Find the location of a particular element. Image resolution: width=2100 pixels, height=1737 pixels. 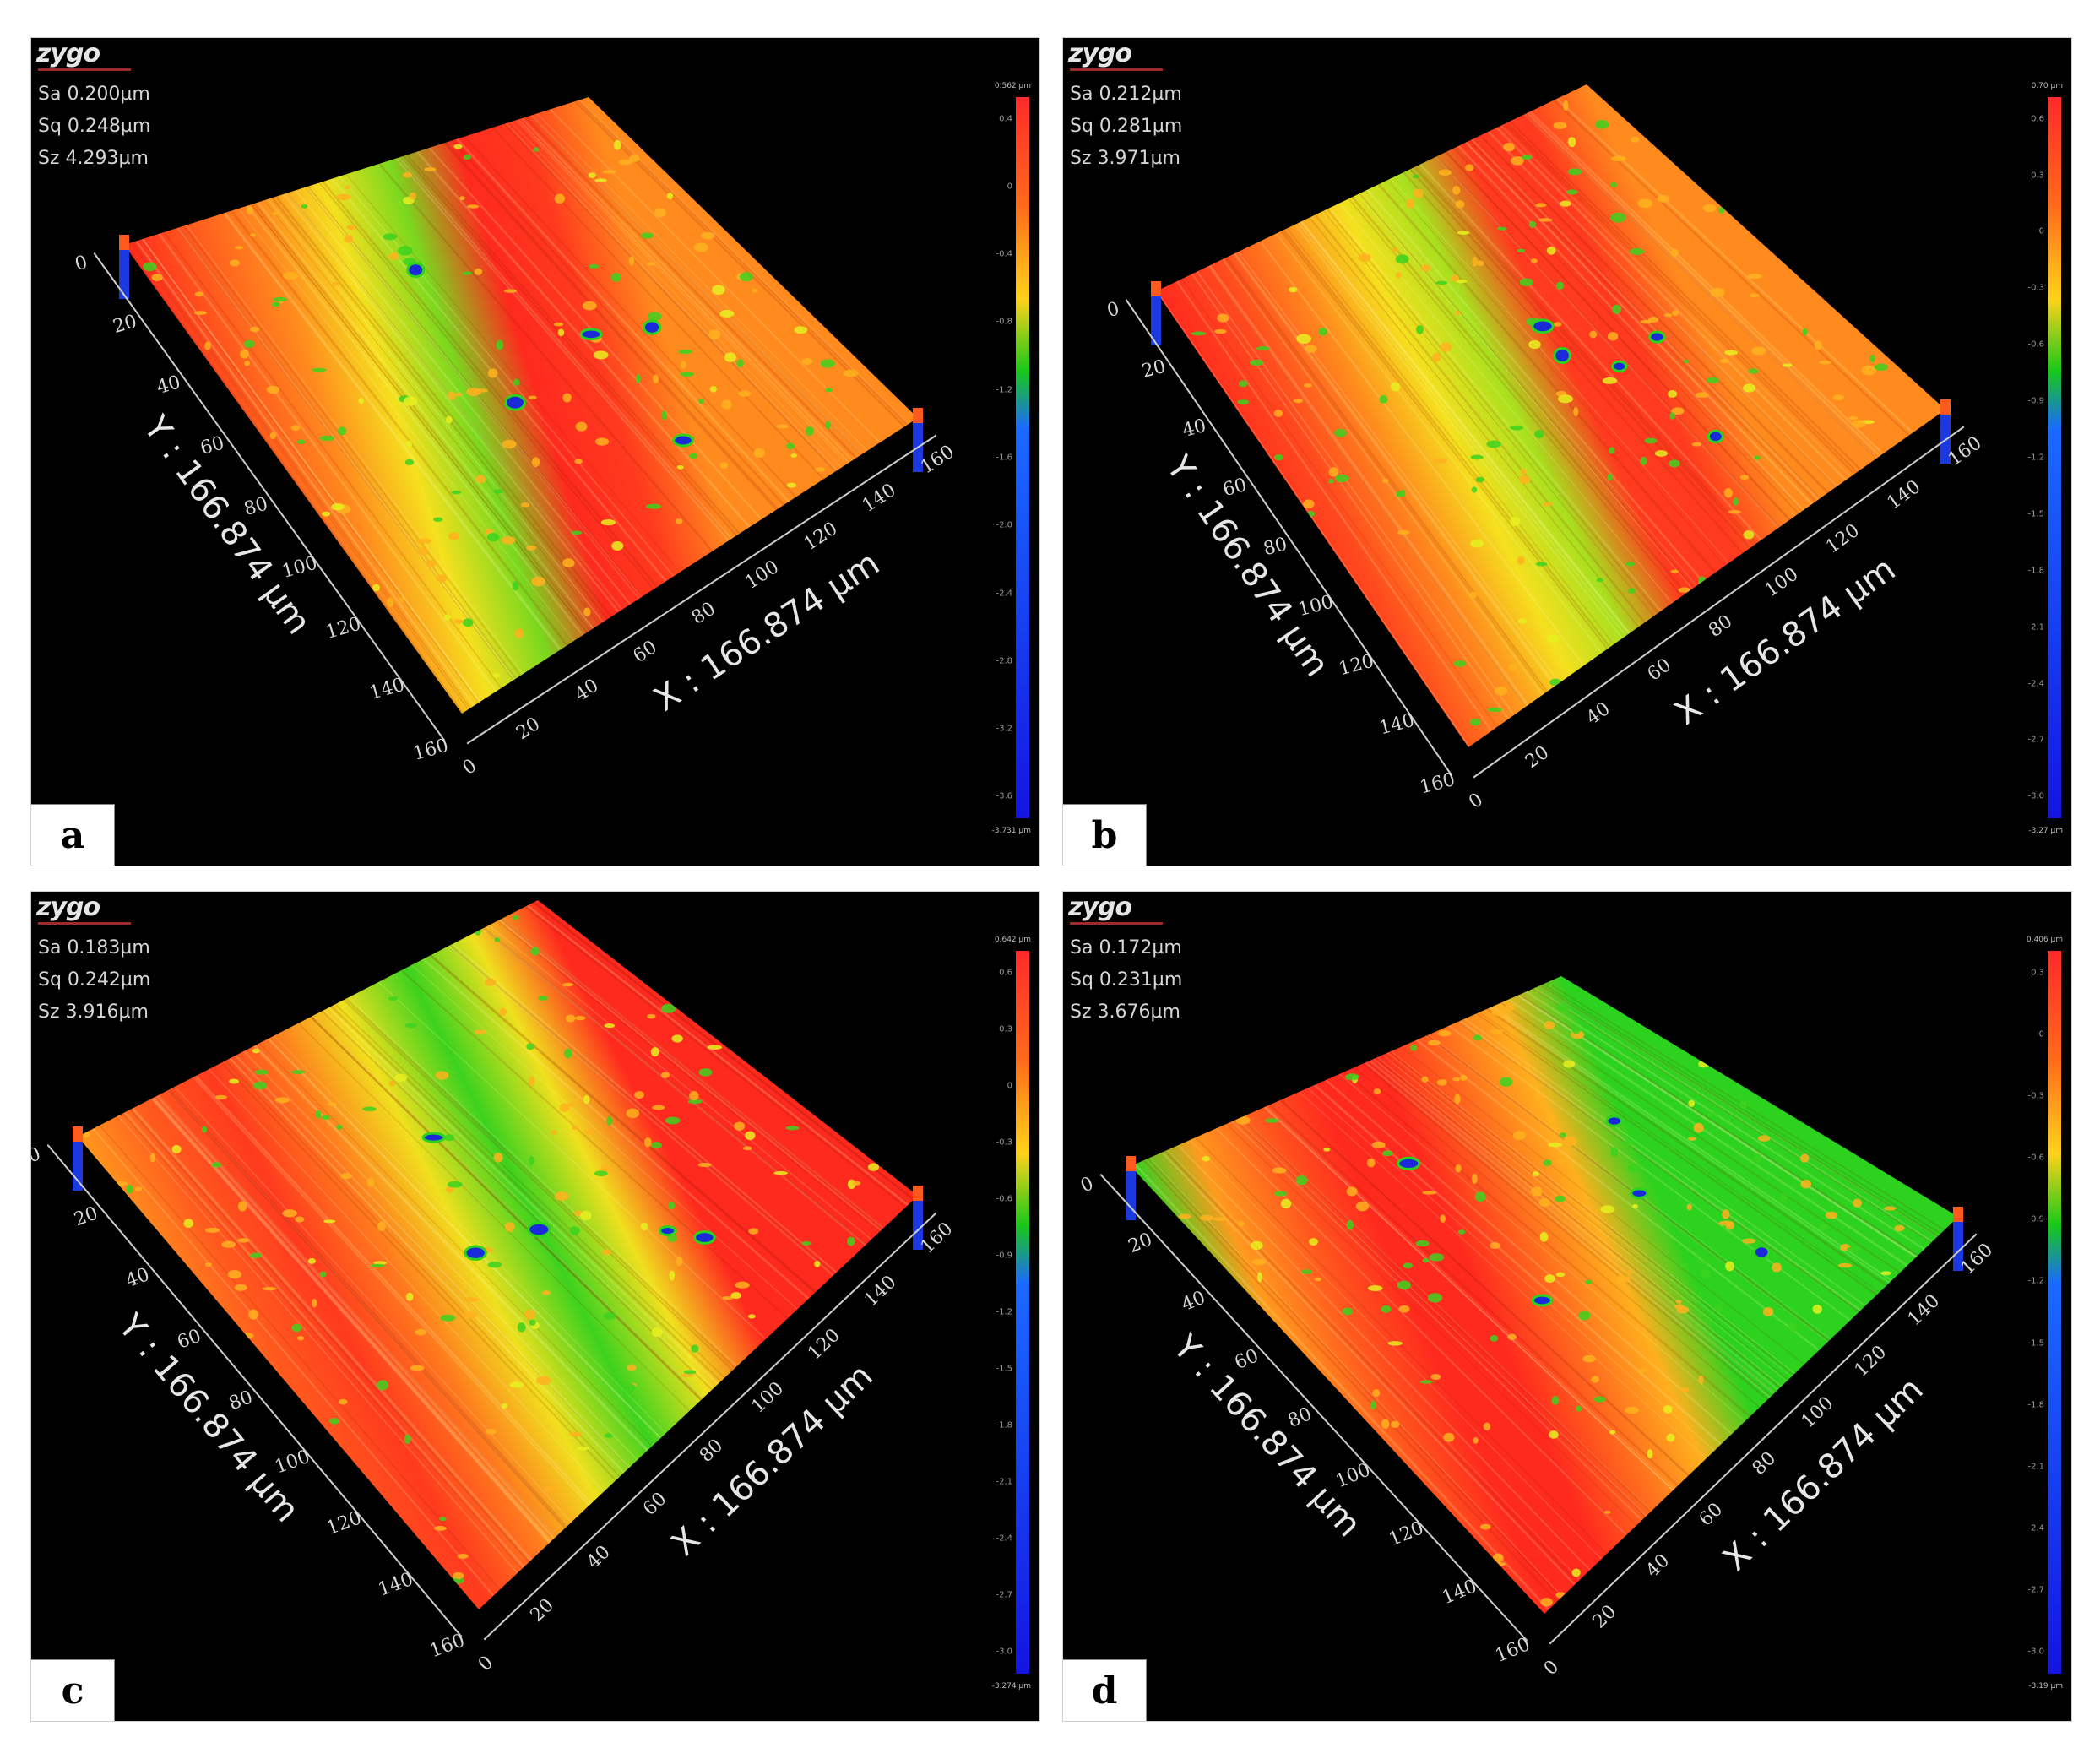

roughness-stat: Sq 0.231µm is located at coordinates (1127, 980).